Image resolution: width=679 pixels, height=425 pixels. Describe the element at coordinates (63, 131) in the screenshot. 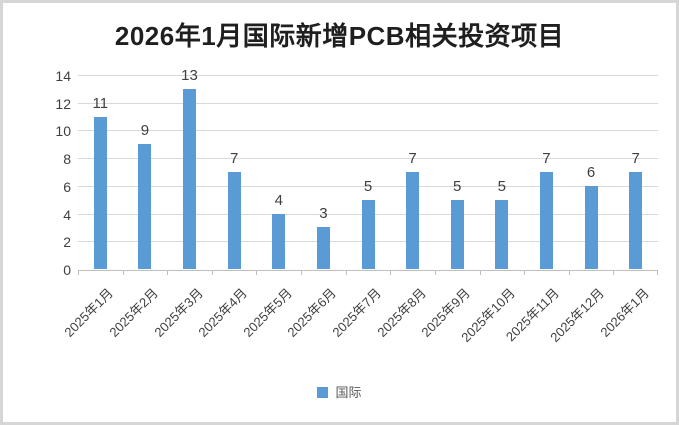

I see `y-axis-tick-label: 10` at that location.